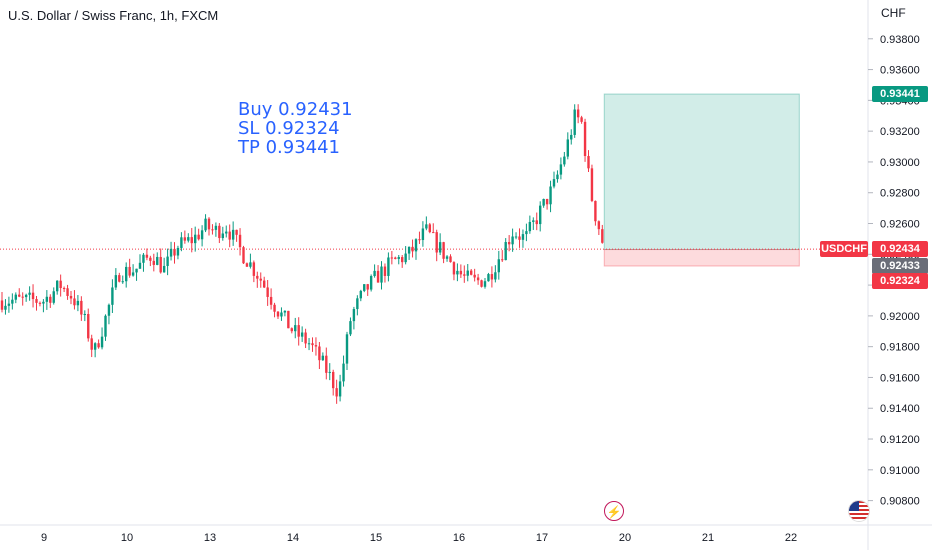  I want to click on sl-price-label: 0.92324, so click(900, 281).